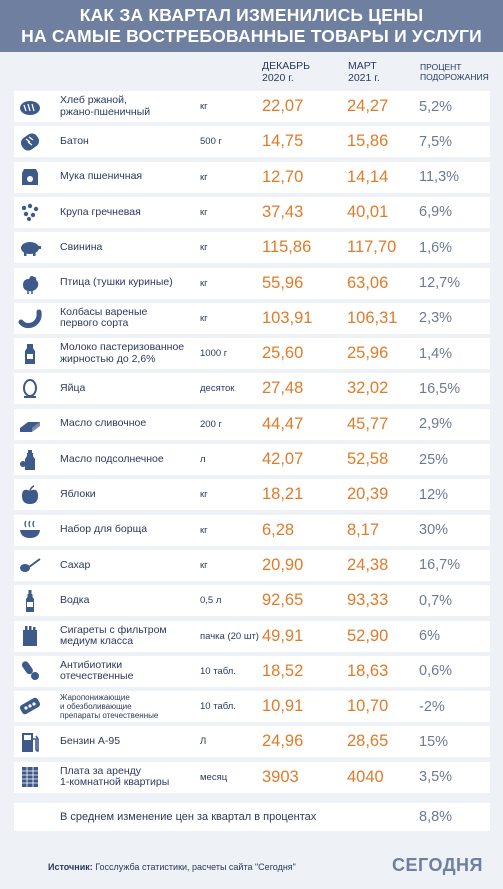  What do you see at coordinates (252, 177) in the screenshot?
I see `table-row: Мука пшеничная кг 12,70 14,14 11,3%` at bounding box center [252, 177].